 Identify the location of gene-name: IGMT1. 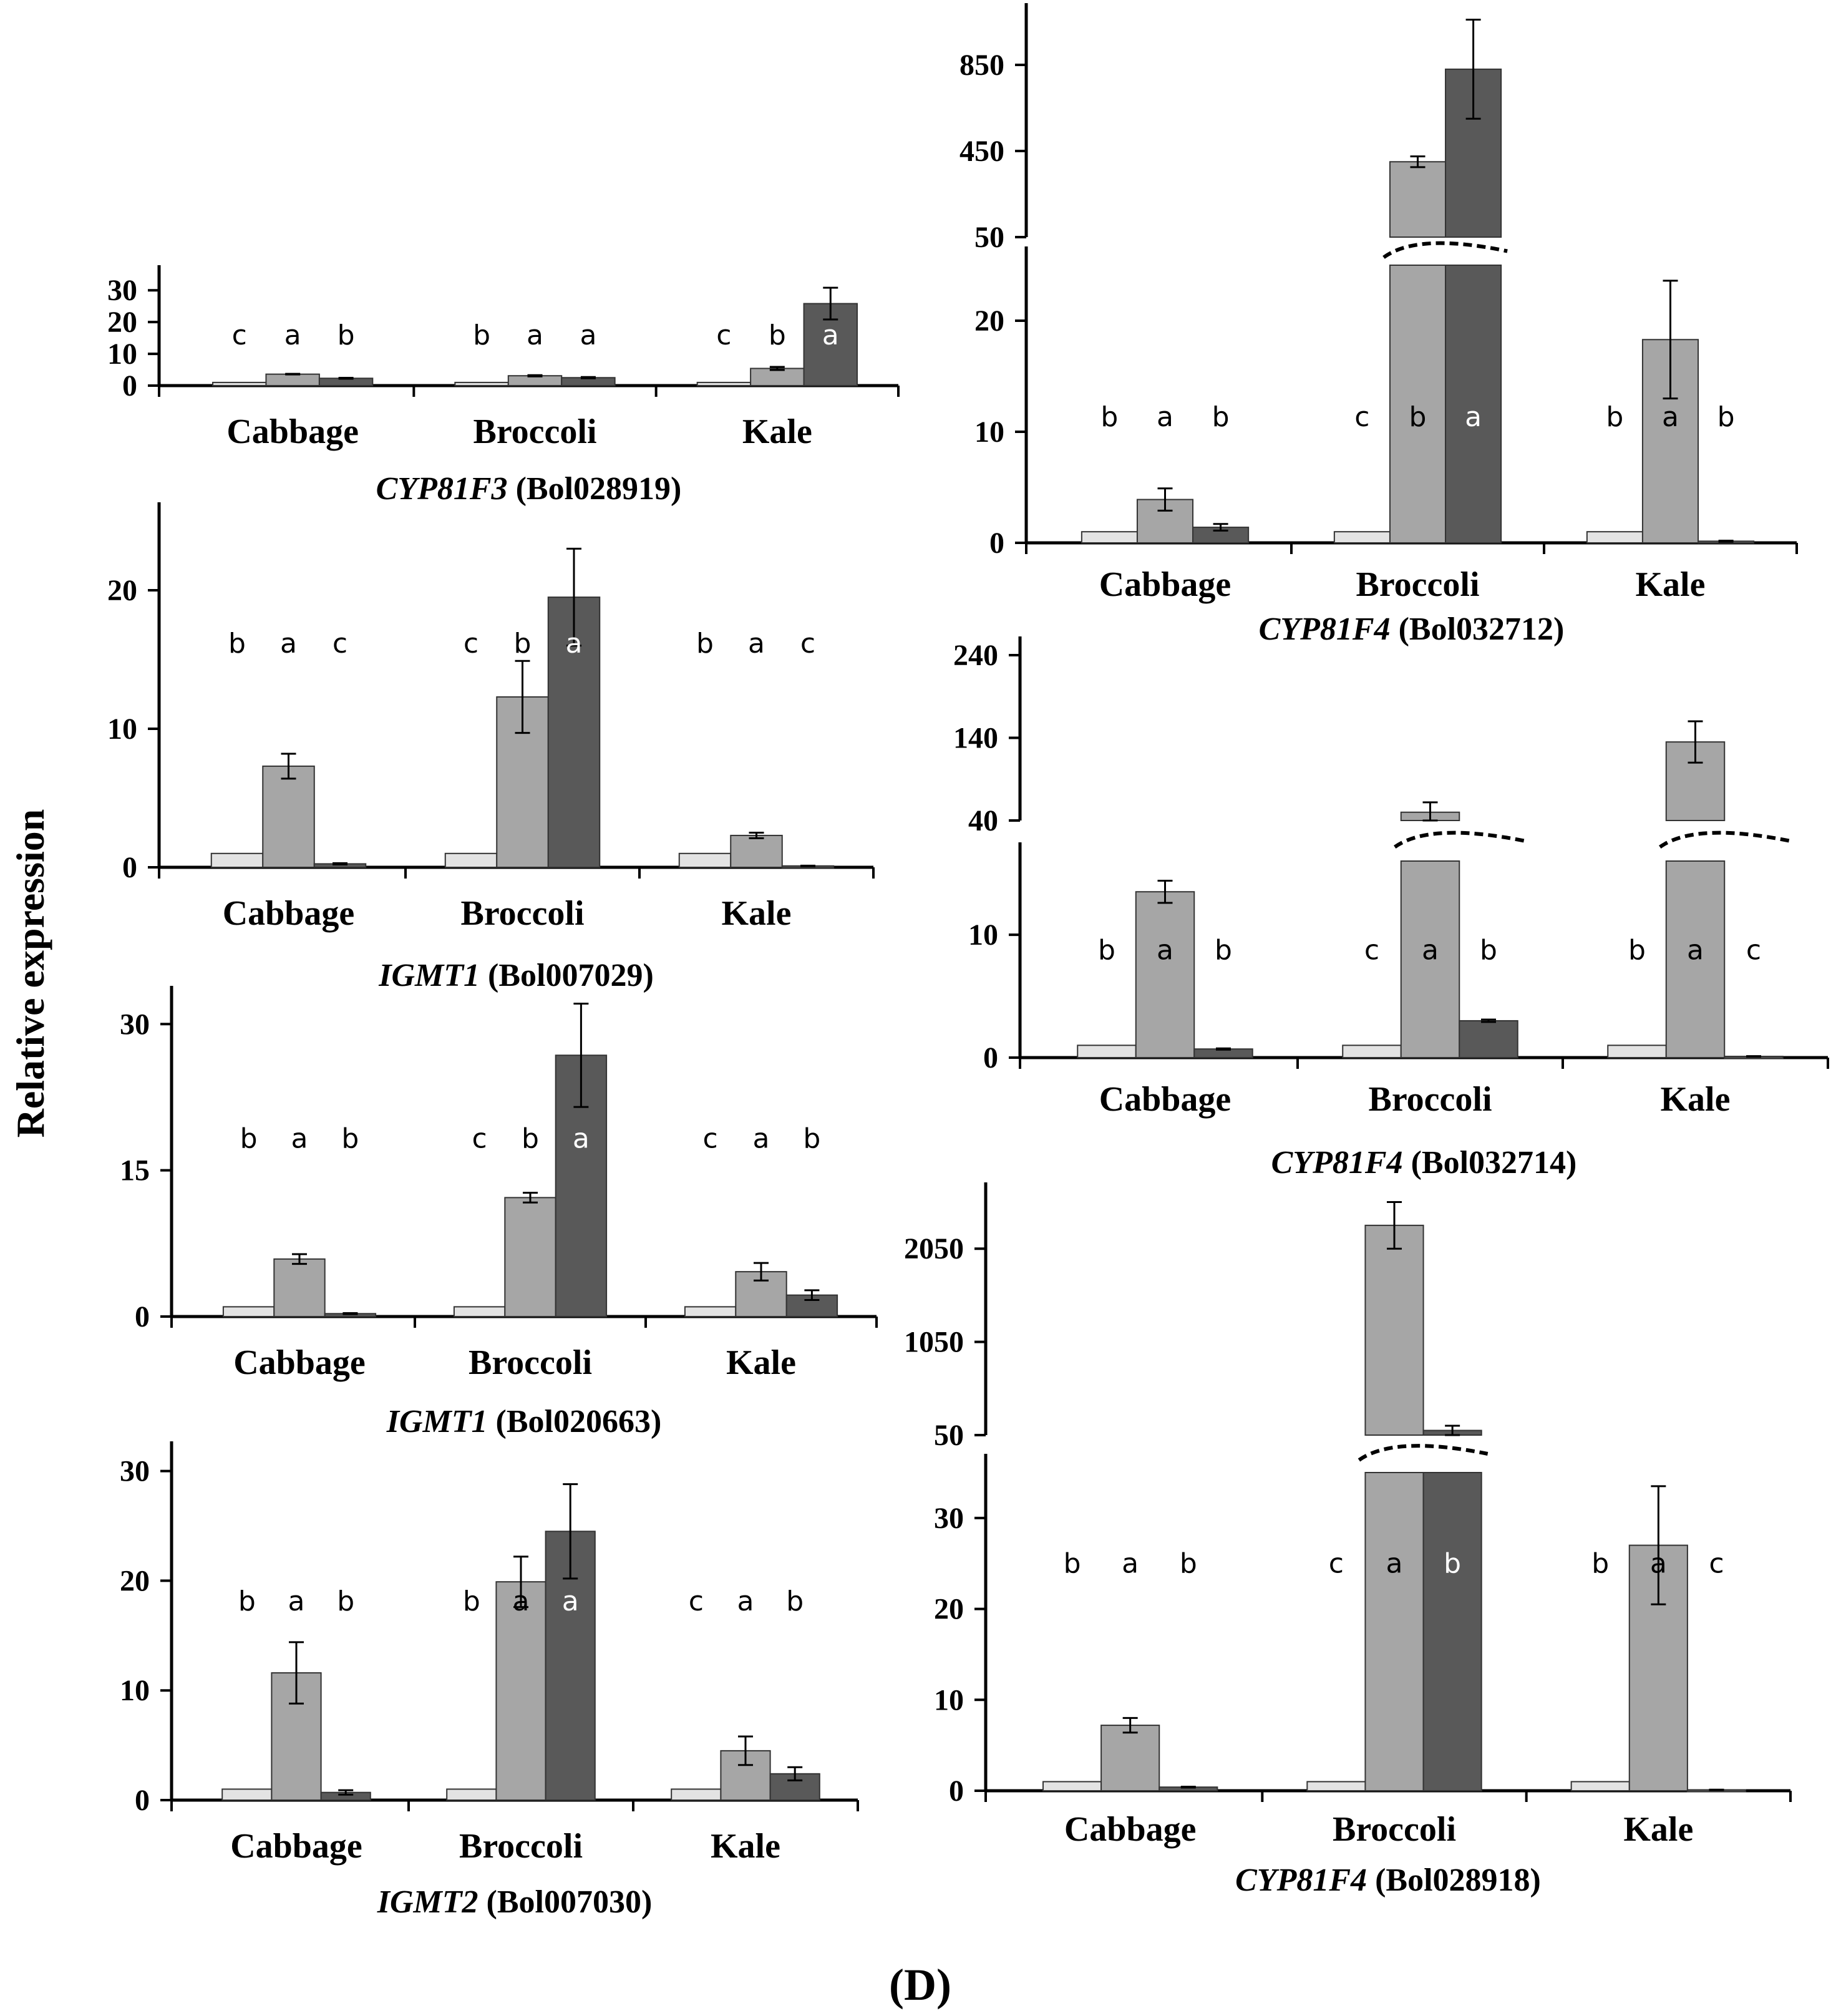
(437, 1421).